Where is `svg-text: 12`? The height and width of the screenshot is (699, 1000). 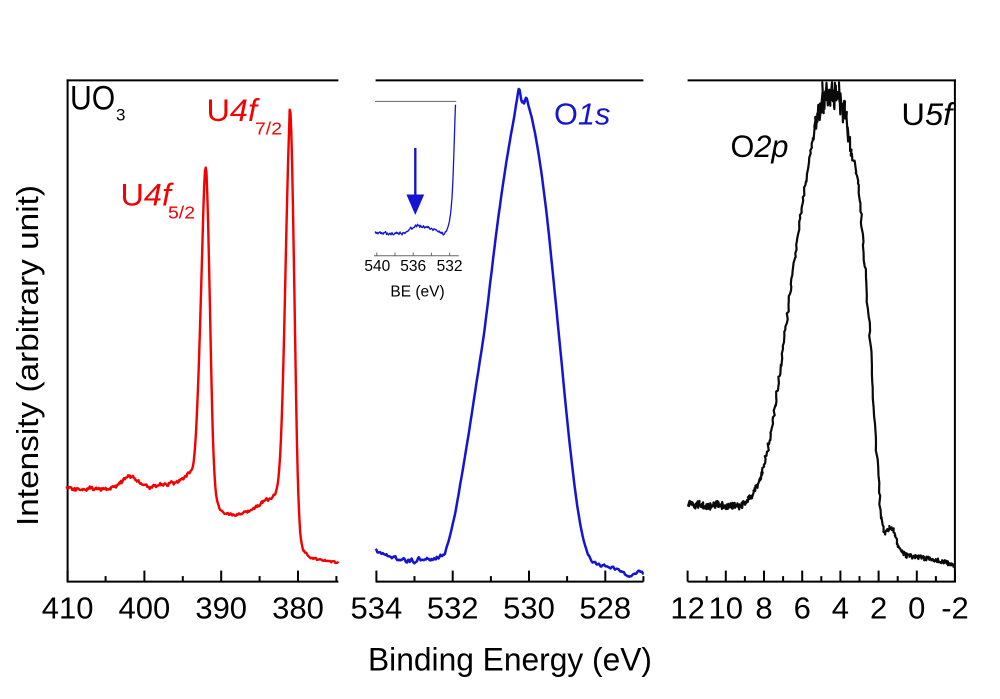
svg-text: 12 is located at coordinates (687, 608).